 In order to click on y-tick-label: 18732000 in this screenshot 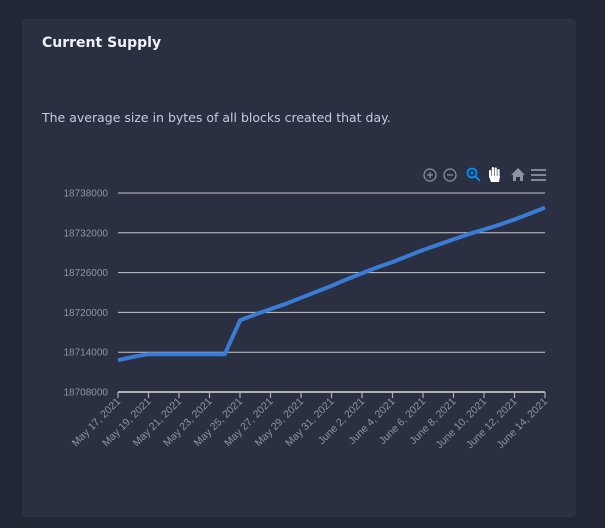, I will do `click(86, 233)`.